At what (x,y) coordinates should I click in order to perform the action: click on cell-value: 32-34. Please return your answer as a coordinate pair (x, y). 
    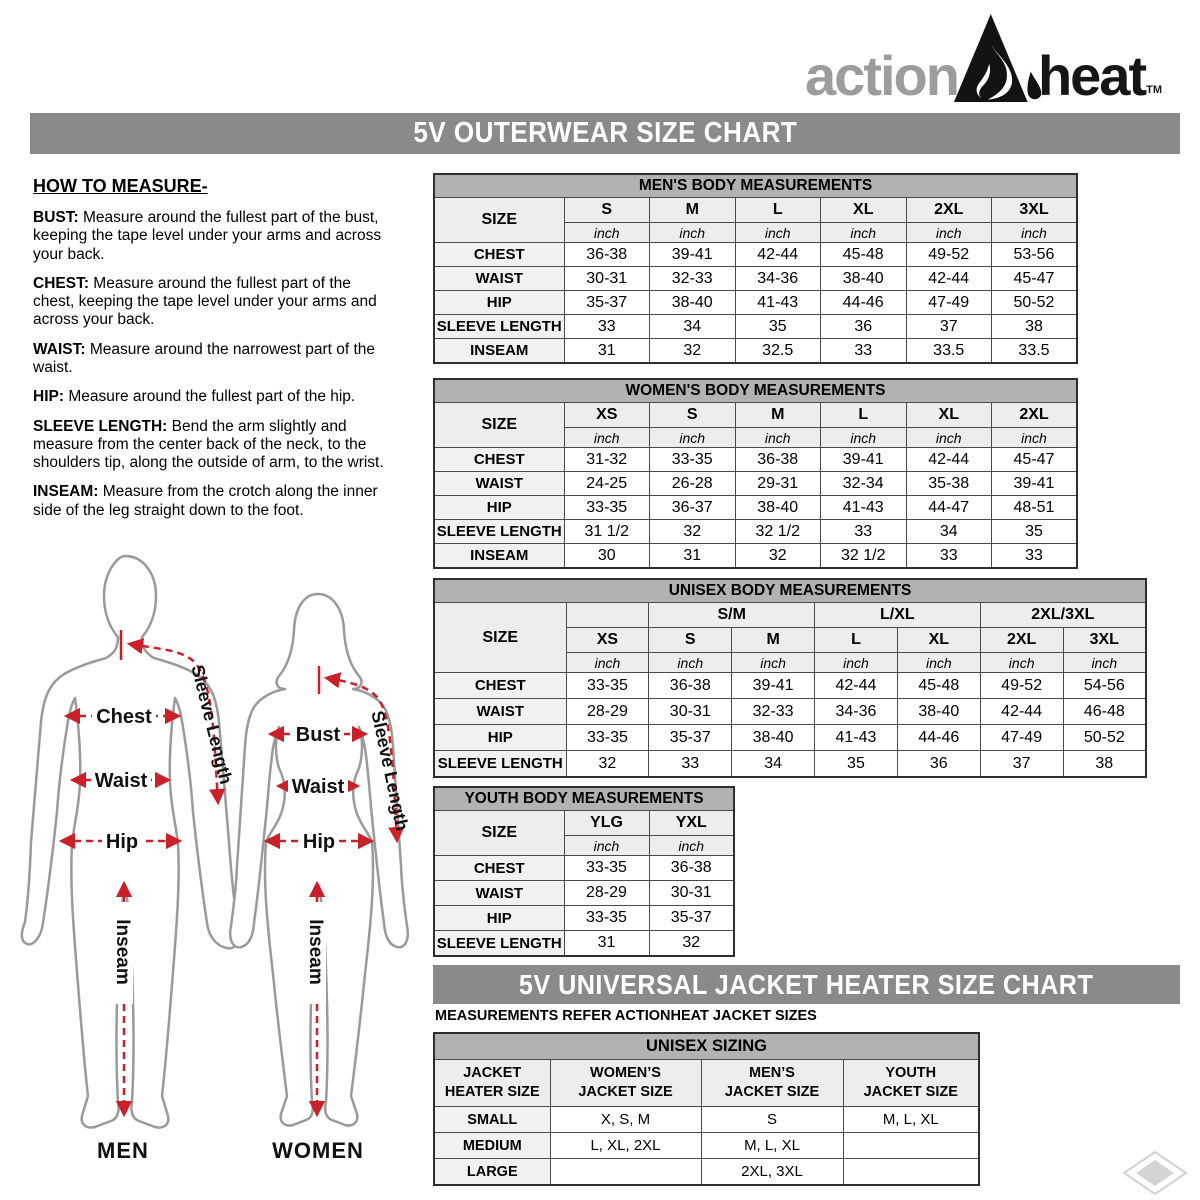
    Looking at the image, I should click on (863, 483).